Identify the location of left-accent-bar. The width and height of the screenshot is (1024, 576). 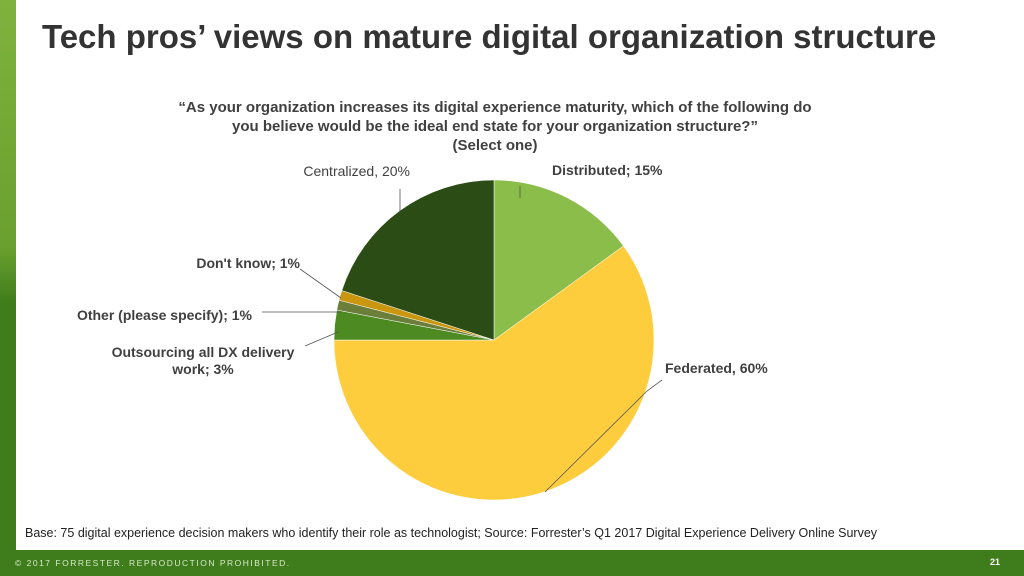
(8, 275).